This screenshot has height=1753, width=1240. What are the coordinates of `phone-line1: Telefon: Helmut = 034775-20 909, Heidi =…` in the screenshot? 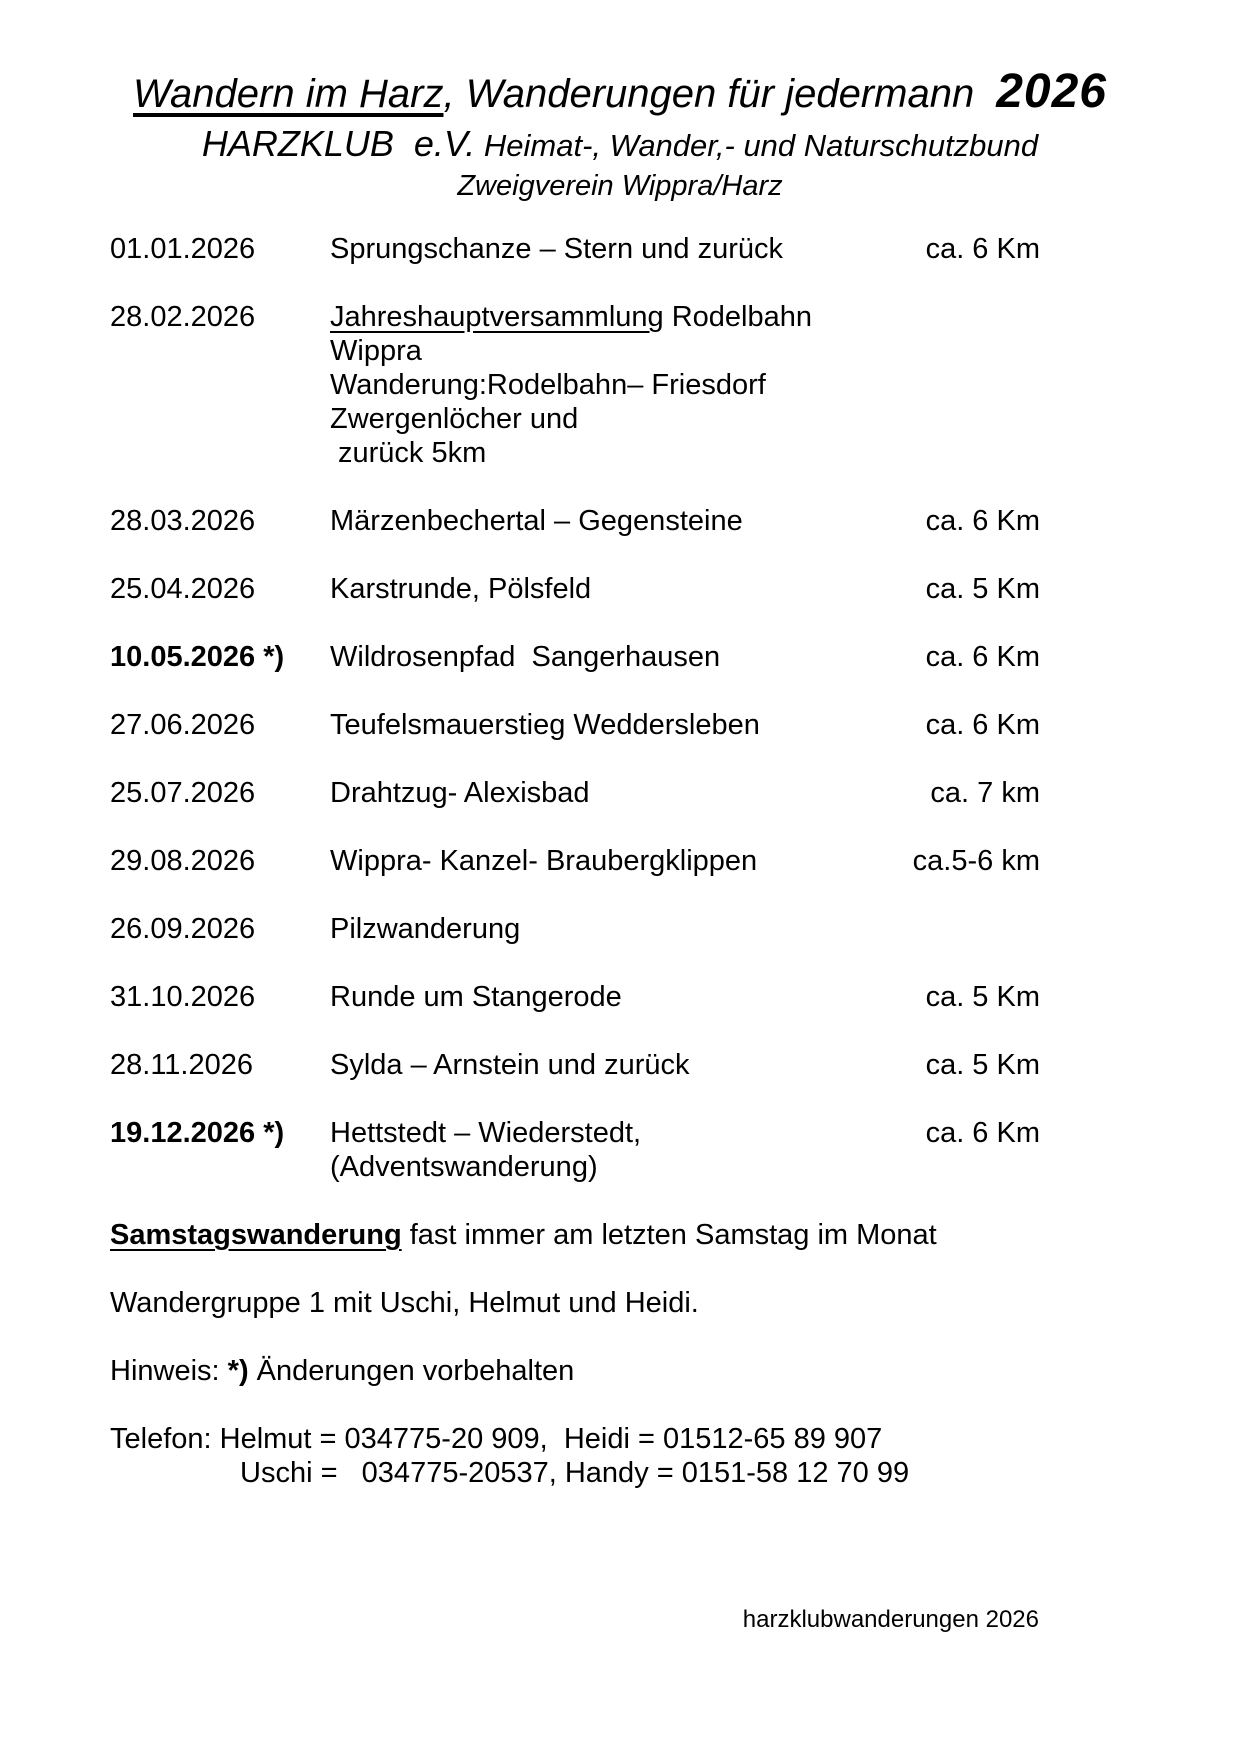 It's located at (496, 1439).